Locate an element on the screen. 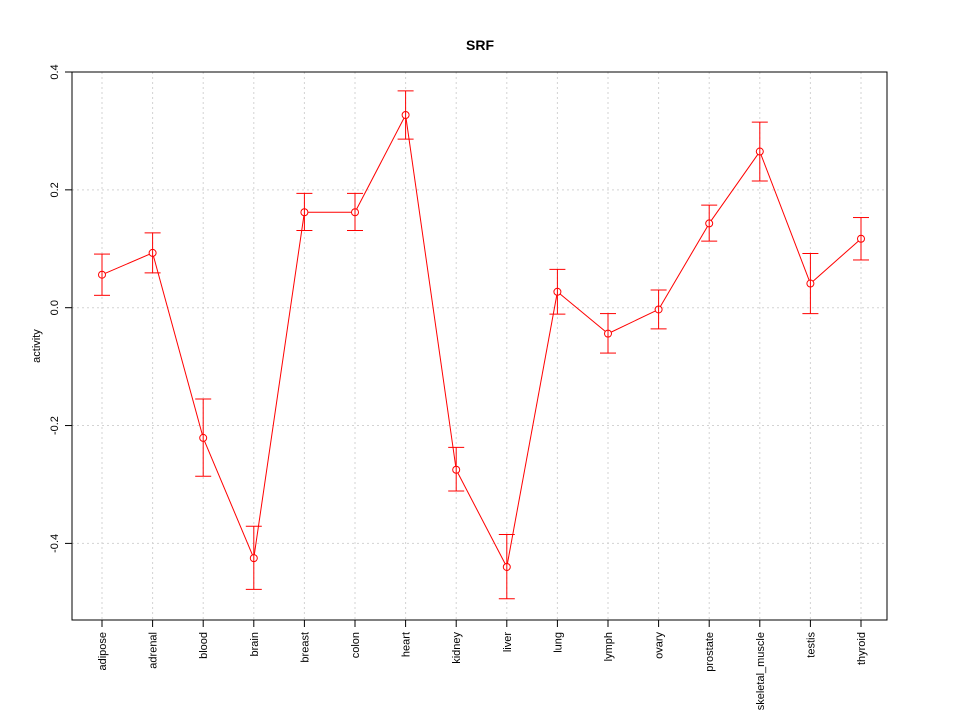 The width and height of the screenshot is (960, 720). x-tick-label: colon is located at coordinates (356, 645).